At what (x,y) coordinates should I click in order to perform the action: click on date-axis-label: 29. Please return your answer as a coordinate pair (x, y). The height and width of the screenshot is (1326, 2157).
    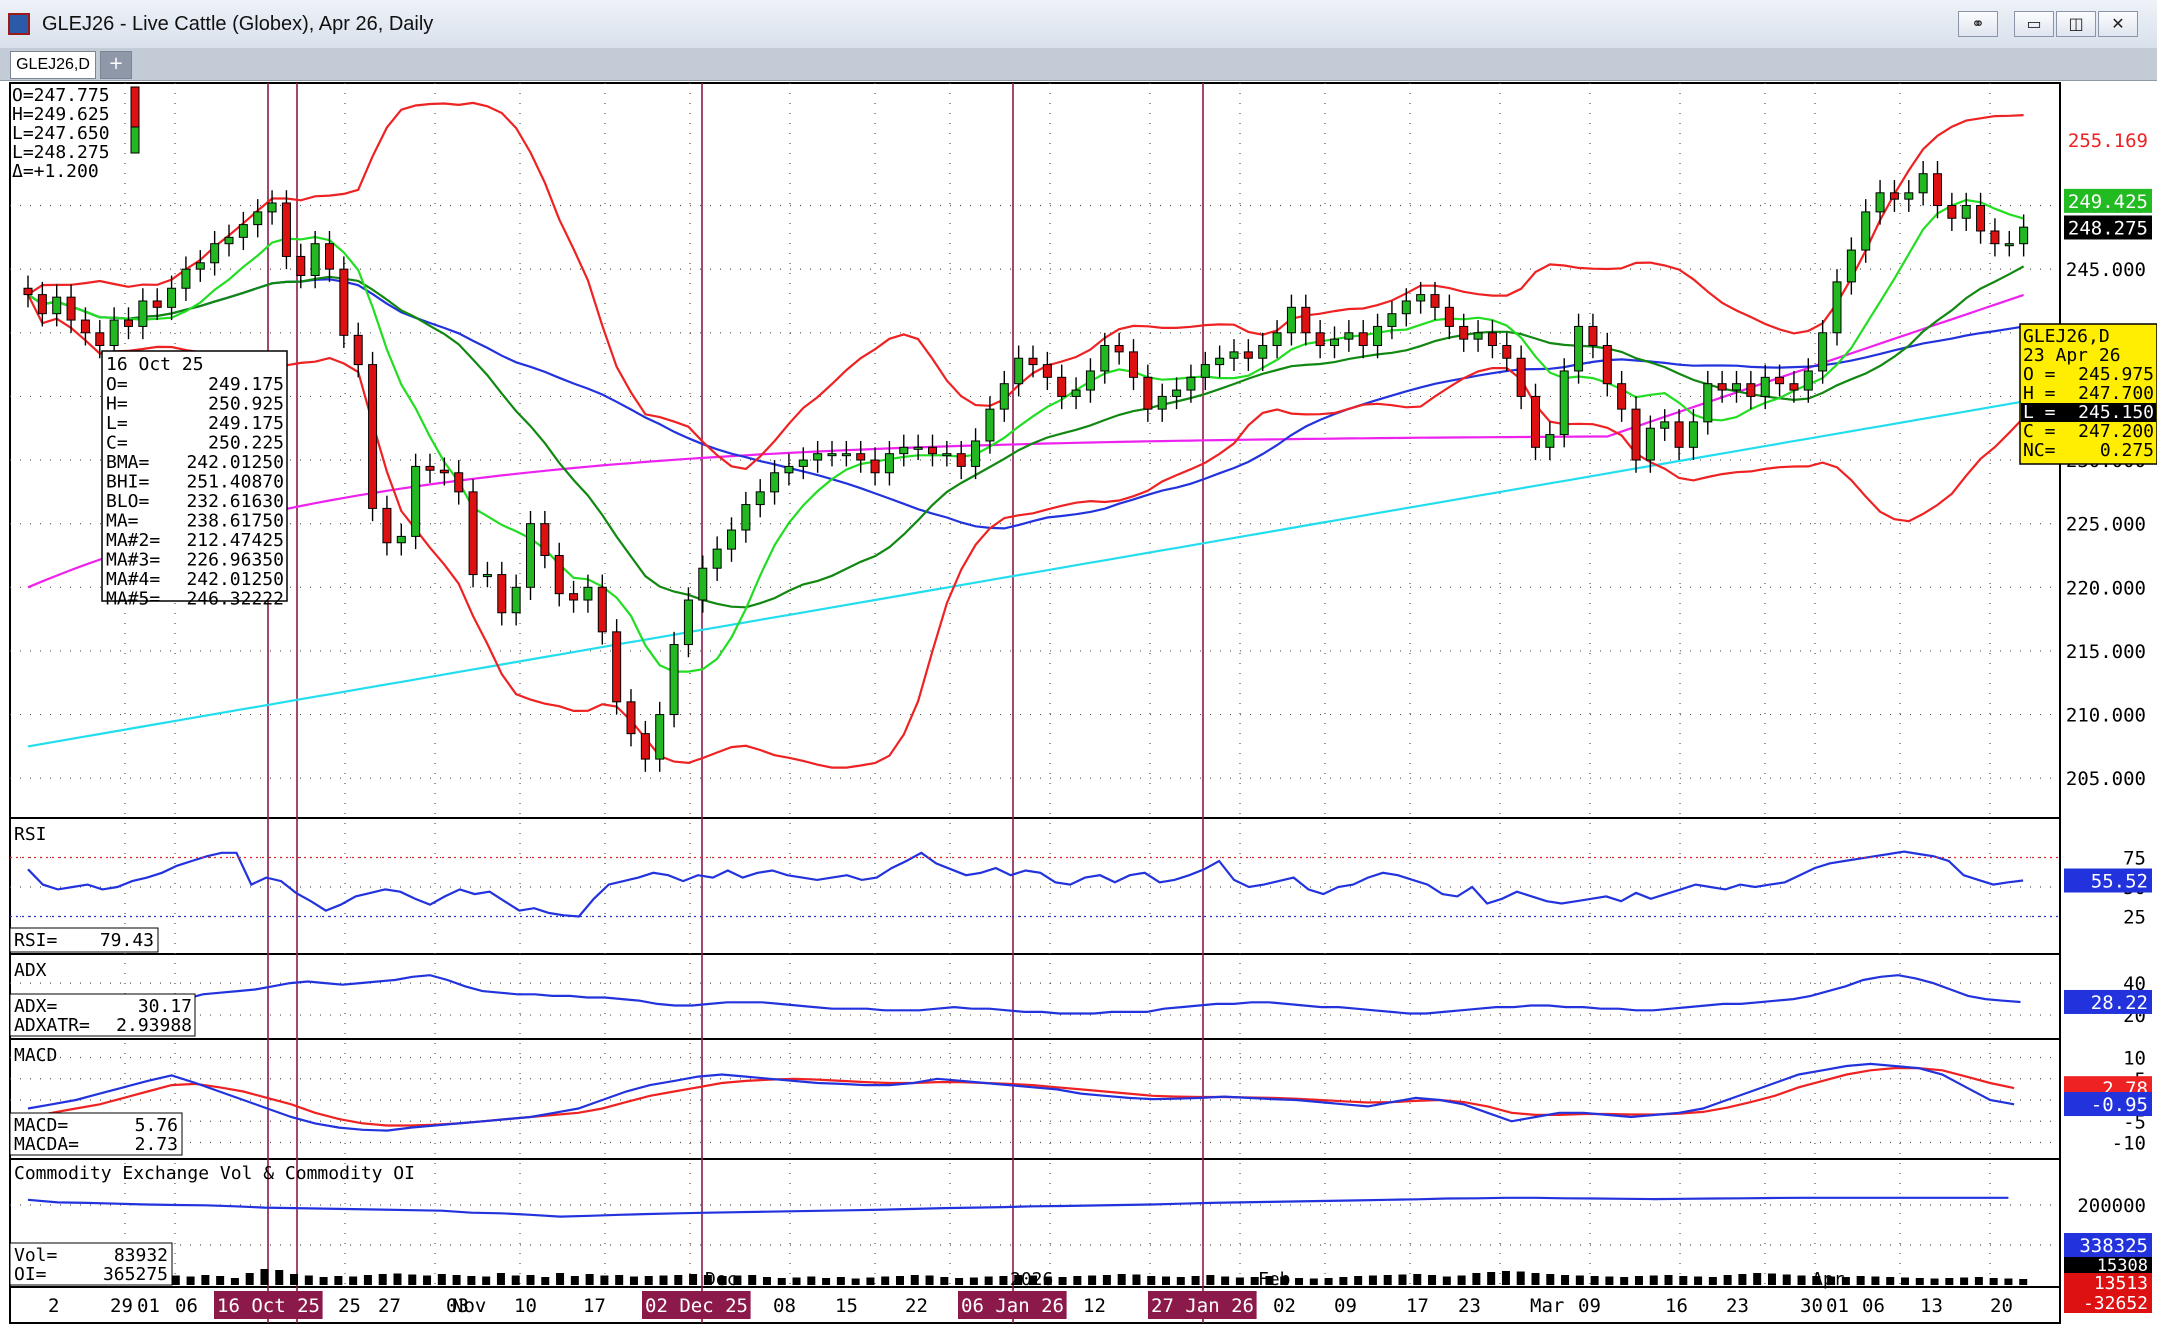
    Looking at the image, I should click on (121, 1306).